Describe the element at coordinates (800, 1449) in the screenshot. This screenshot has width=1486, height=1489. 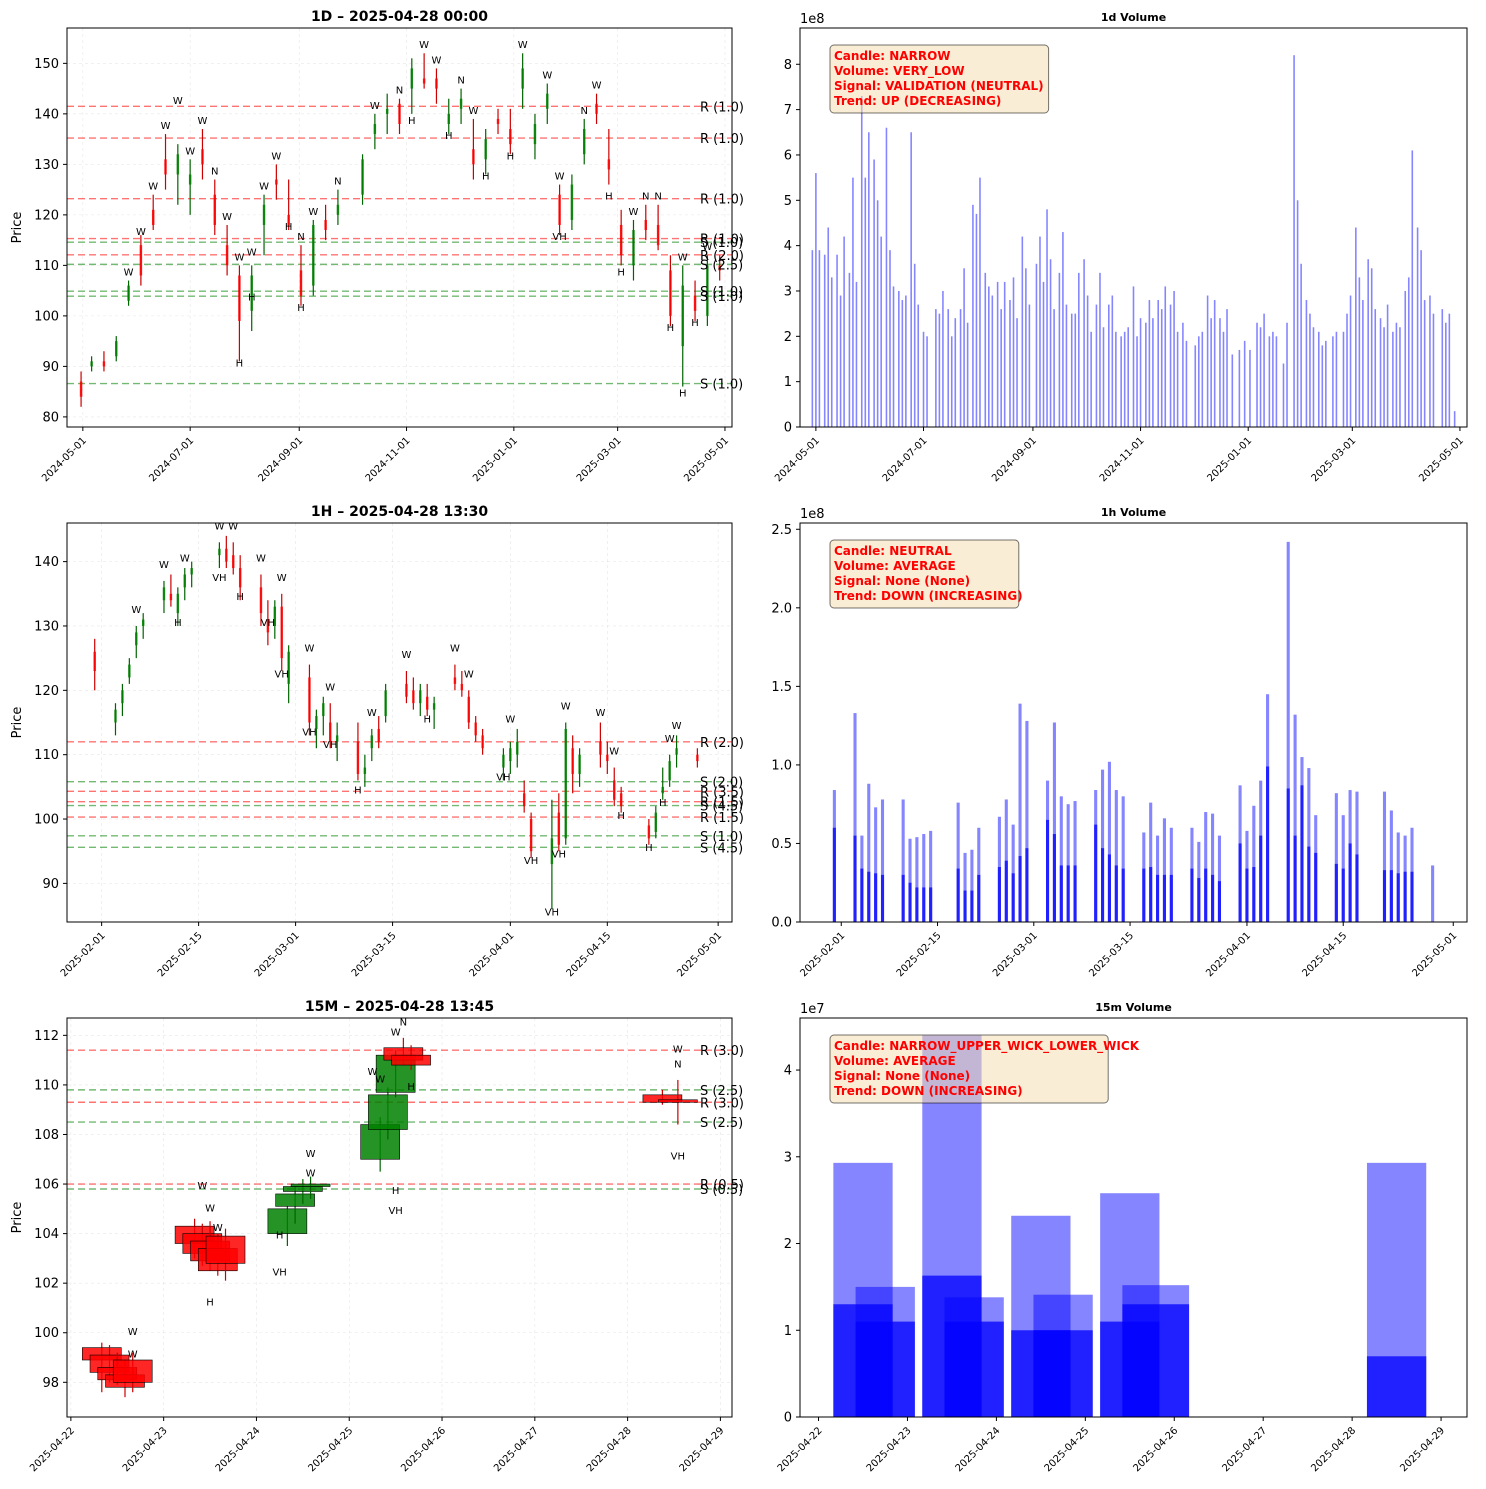
I see `x-tick-label: 2025-04-22` at that location.